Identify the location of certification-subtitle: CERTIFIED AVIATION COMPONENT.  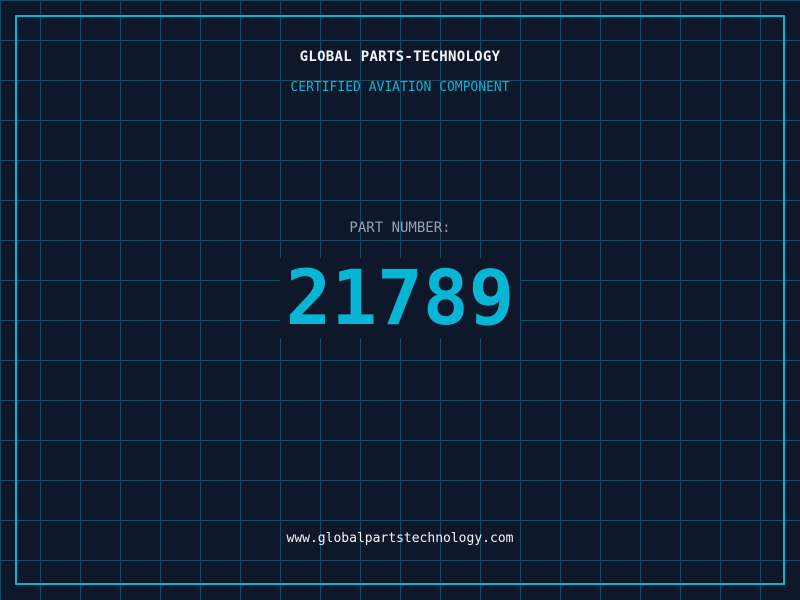
(400, 87).